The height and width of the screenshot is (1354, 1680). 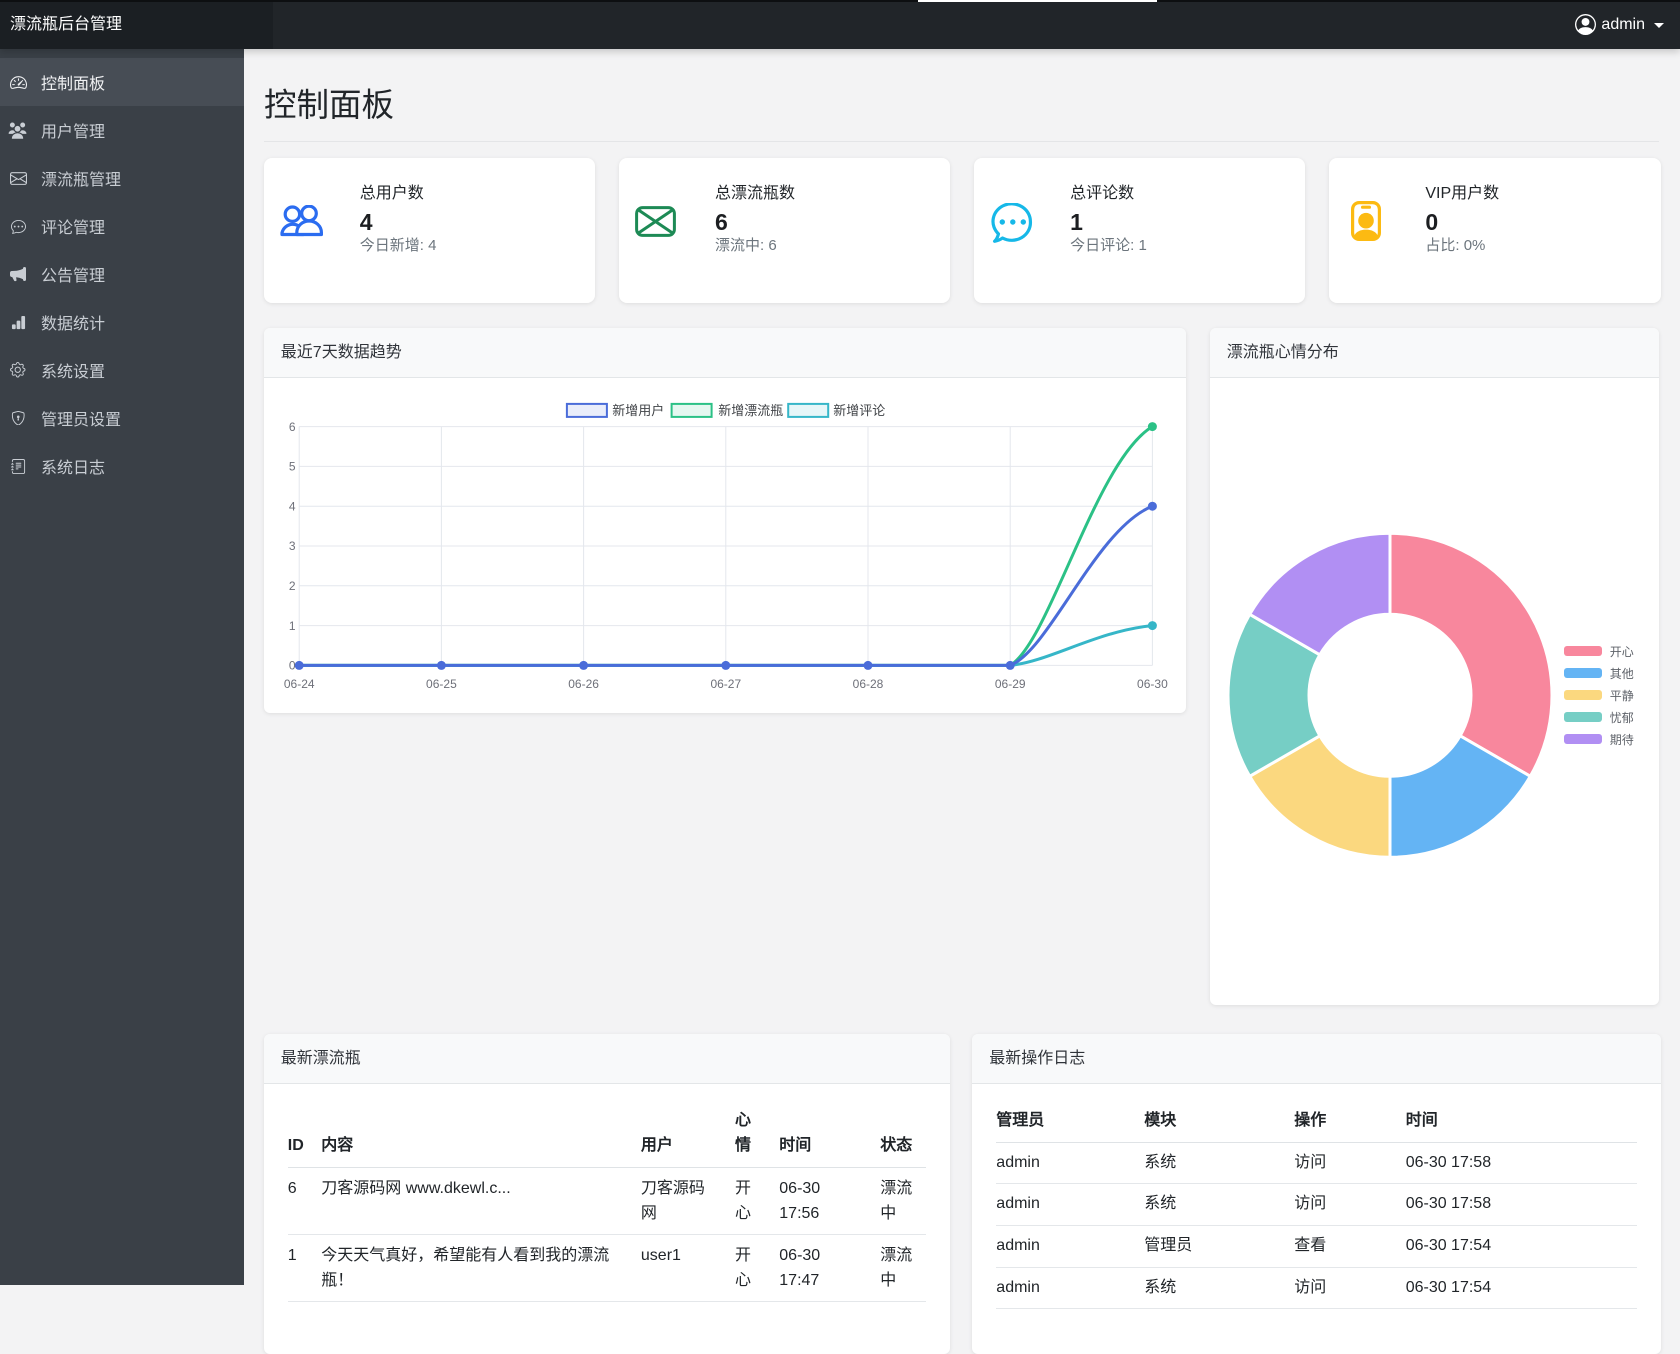 What do you see at coordinates (299, 684) in the screenshot?
I see `svg-text: 06-24` at bounding box center [299, 684].